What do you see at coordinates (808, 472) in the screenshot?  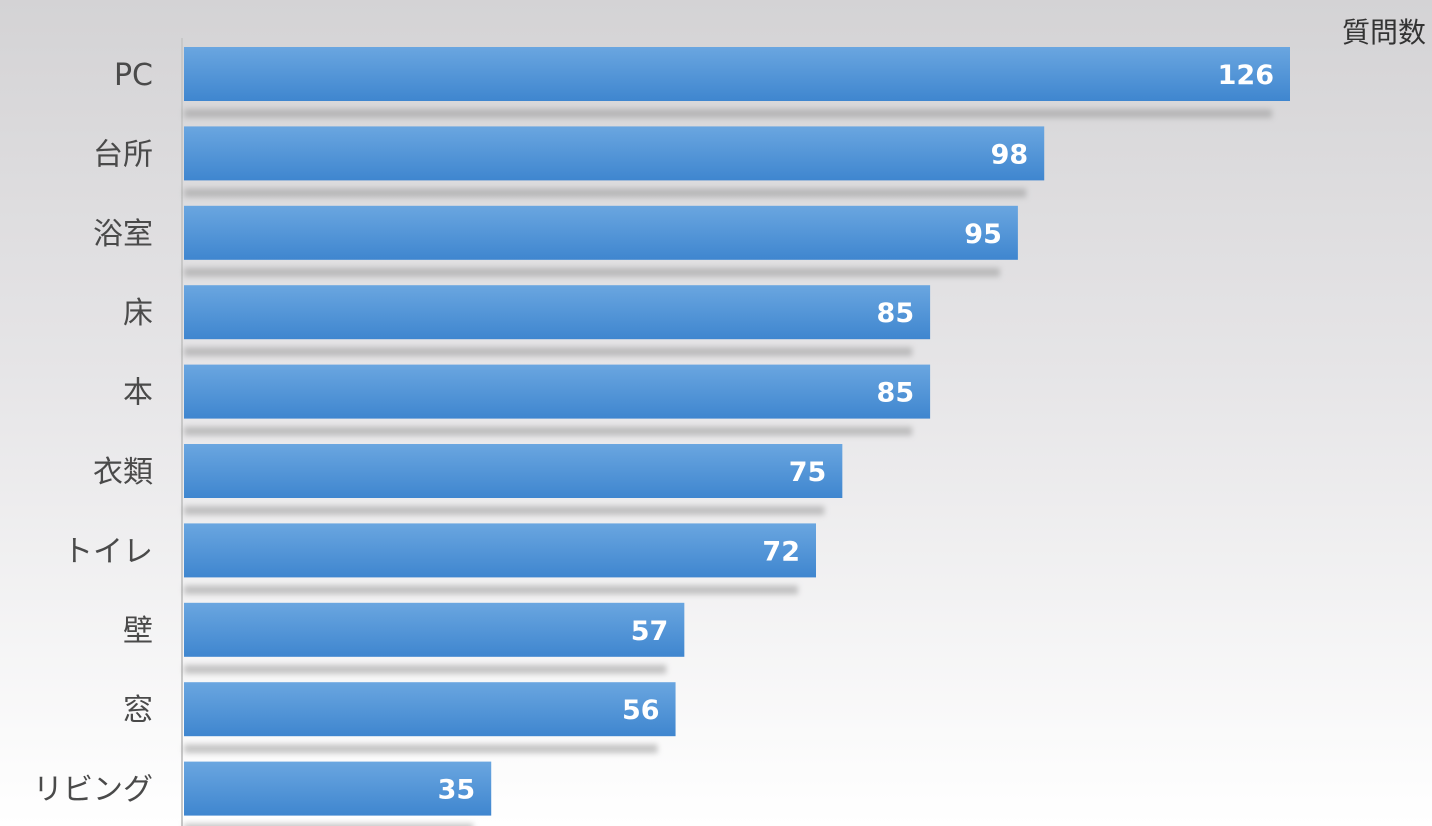 I see `data-label: 75` at bounding box center [808, 472].